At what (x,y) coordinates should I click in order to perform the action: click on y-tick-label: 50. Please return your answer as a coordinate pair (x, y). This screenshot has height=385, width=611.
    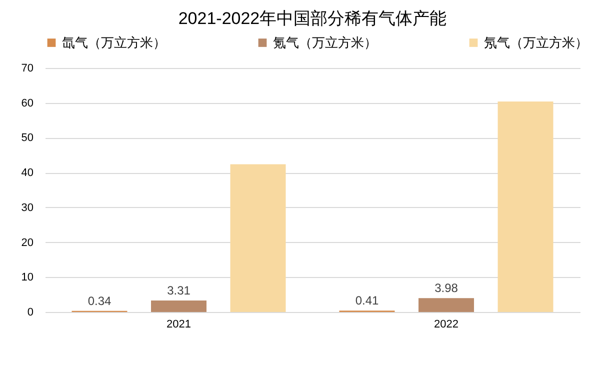
    Looking at the image, I should click on (27, 138).